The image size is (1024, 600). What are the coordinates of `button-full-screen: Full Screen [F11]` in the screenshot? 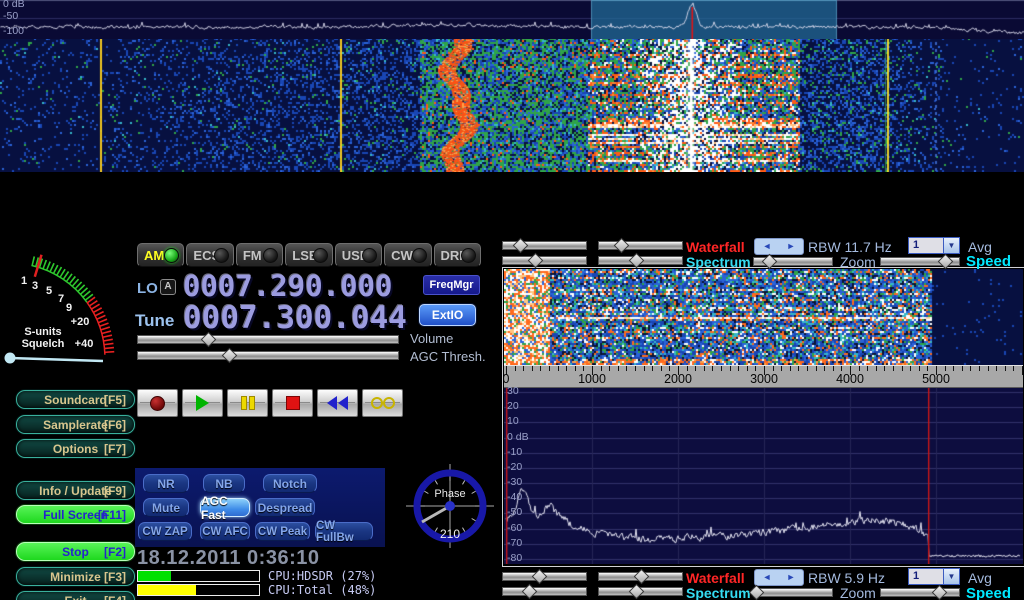 It's located at (75, 514).